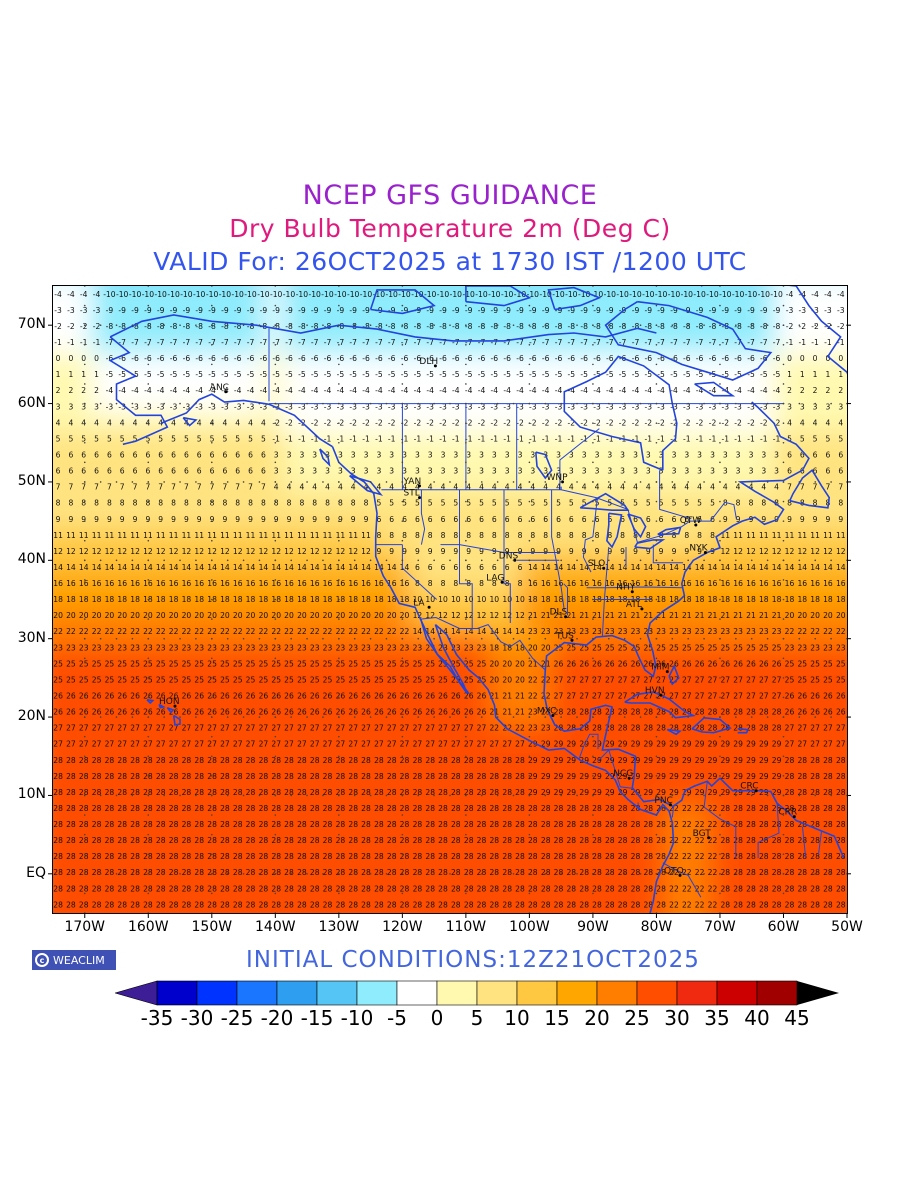 This screenshot has width=900, height=1200. Describe the element at coordinates (507, 310) in the screenshot. I see `grid-value: -9` at that location.